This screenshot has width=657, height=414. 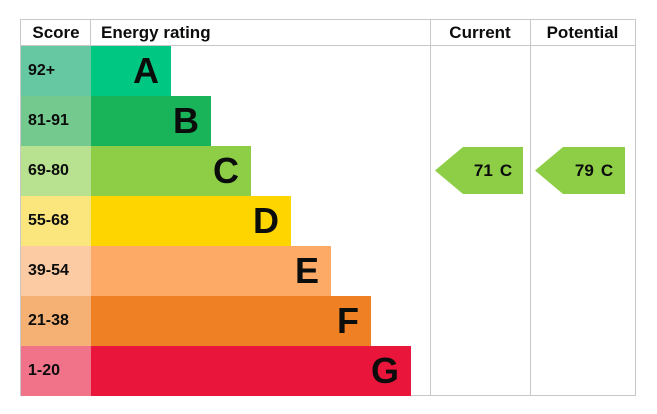 I want to click on current-rating-arrow: 71 C, so click(x=479, y=170).